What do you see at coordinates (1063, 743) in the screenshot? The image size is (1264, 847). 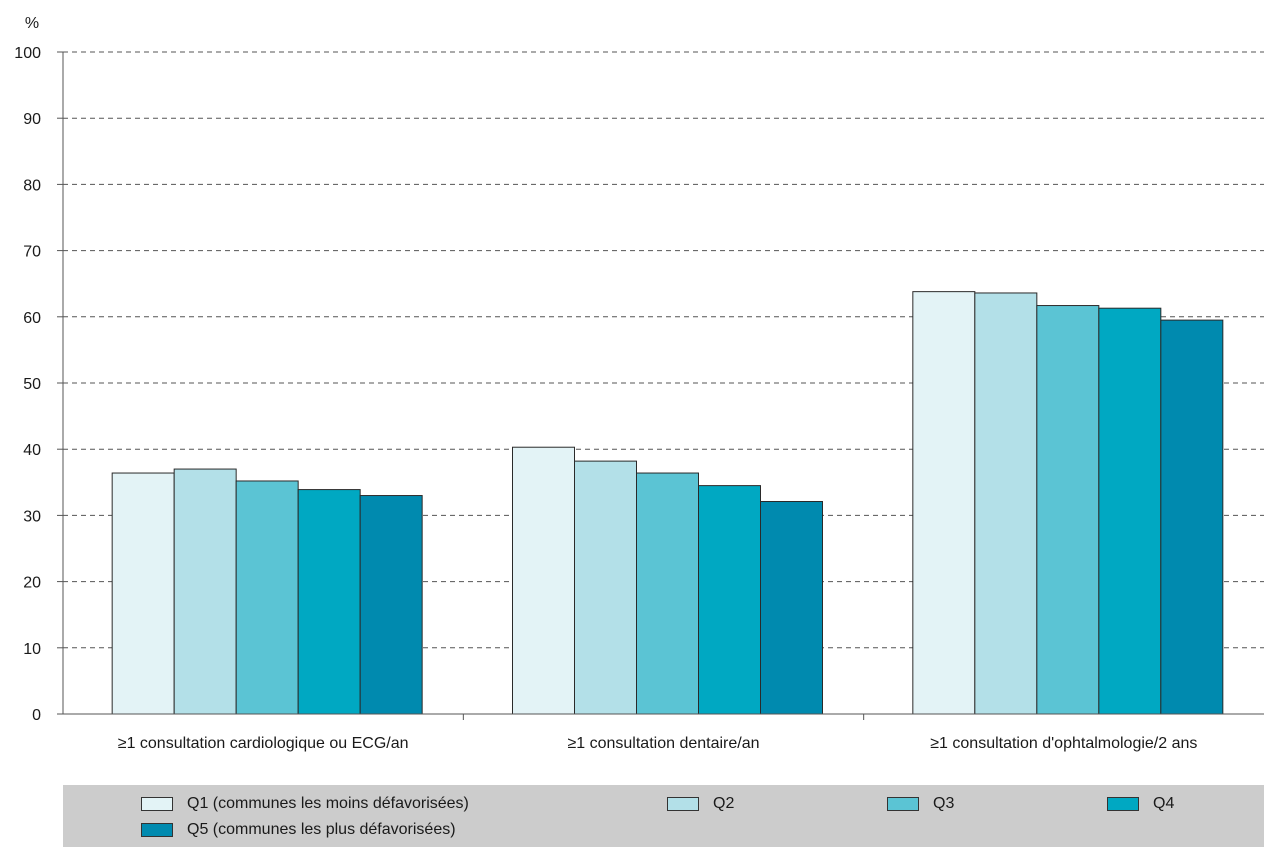 I see `x-category-label: ≥1 consultation d'ophtalmologie/2 ans` at bounding box center [1063, 743].